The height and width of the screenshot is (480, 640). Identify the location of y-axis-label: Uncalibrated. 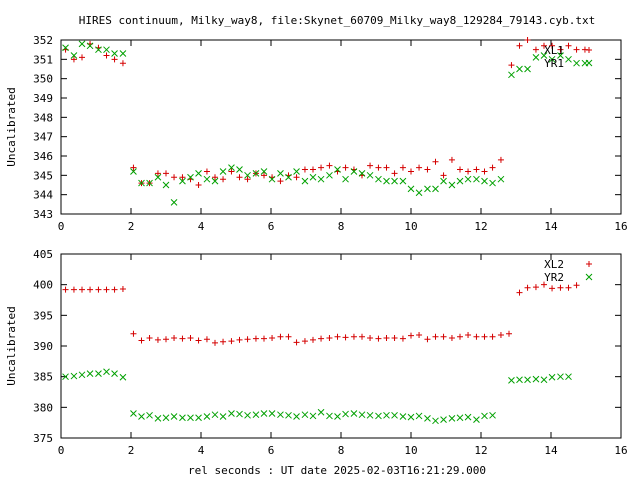
(11, 345).